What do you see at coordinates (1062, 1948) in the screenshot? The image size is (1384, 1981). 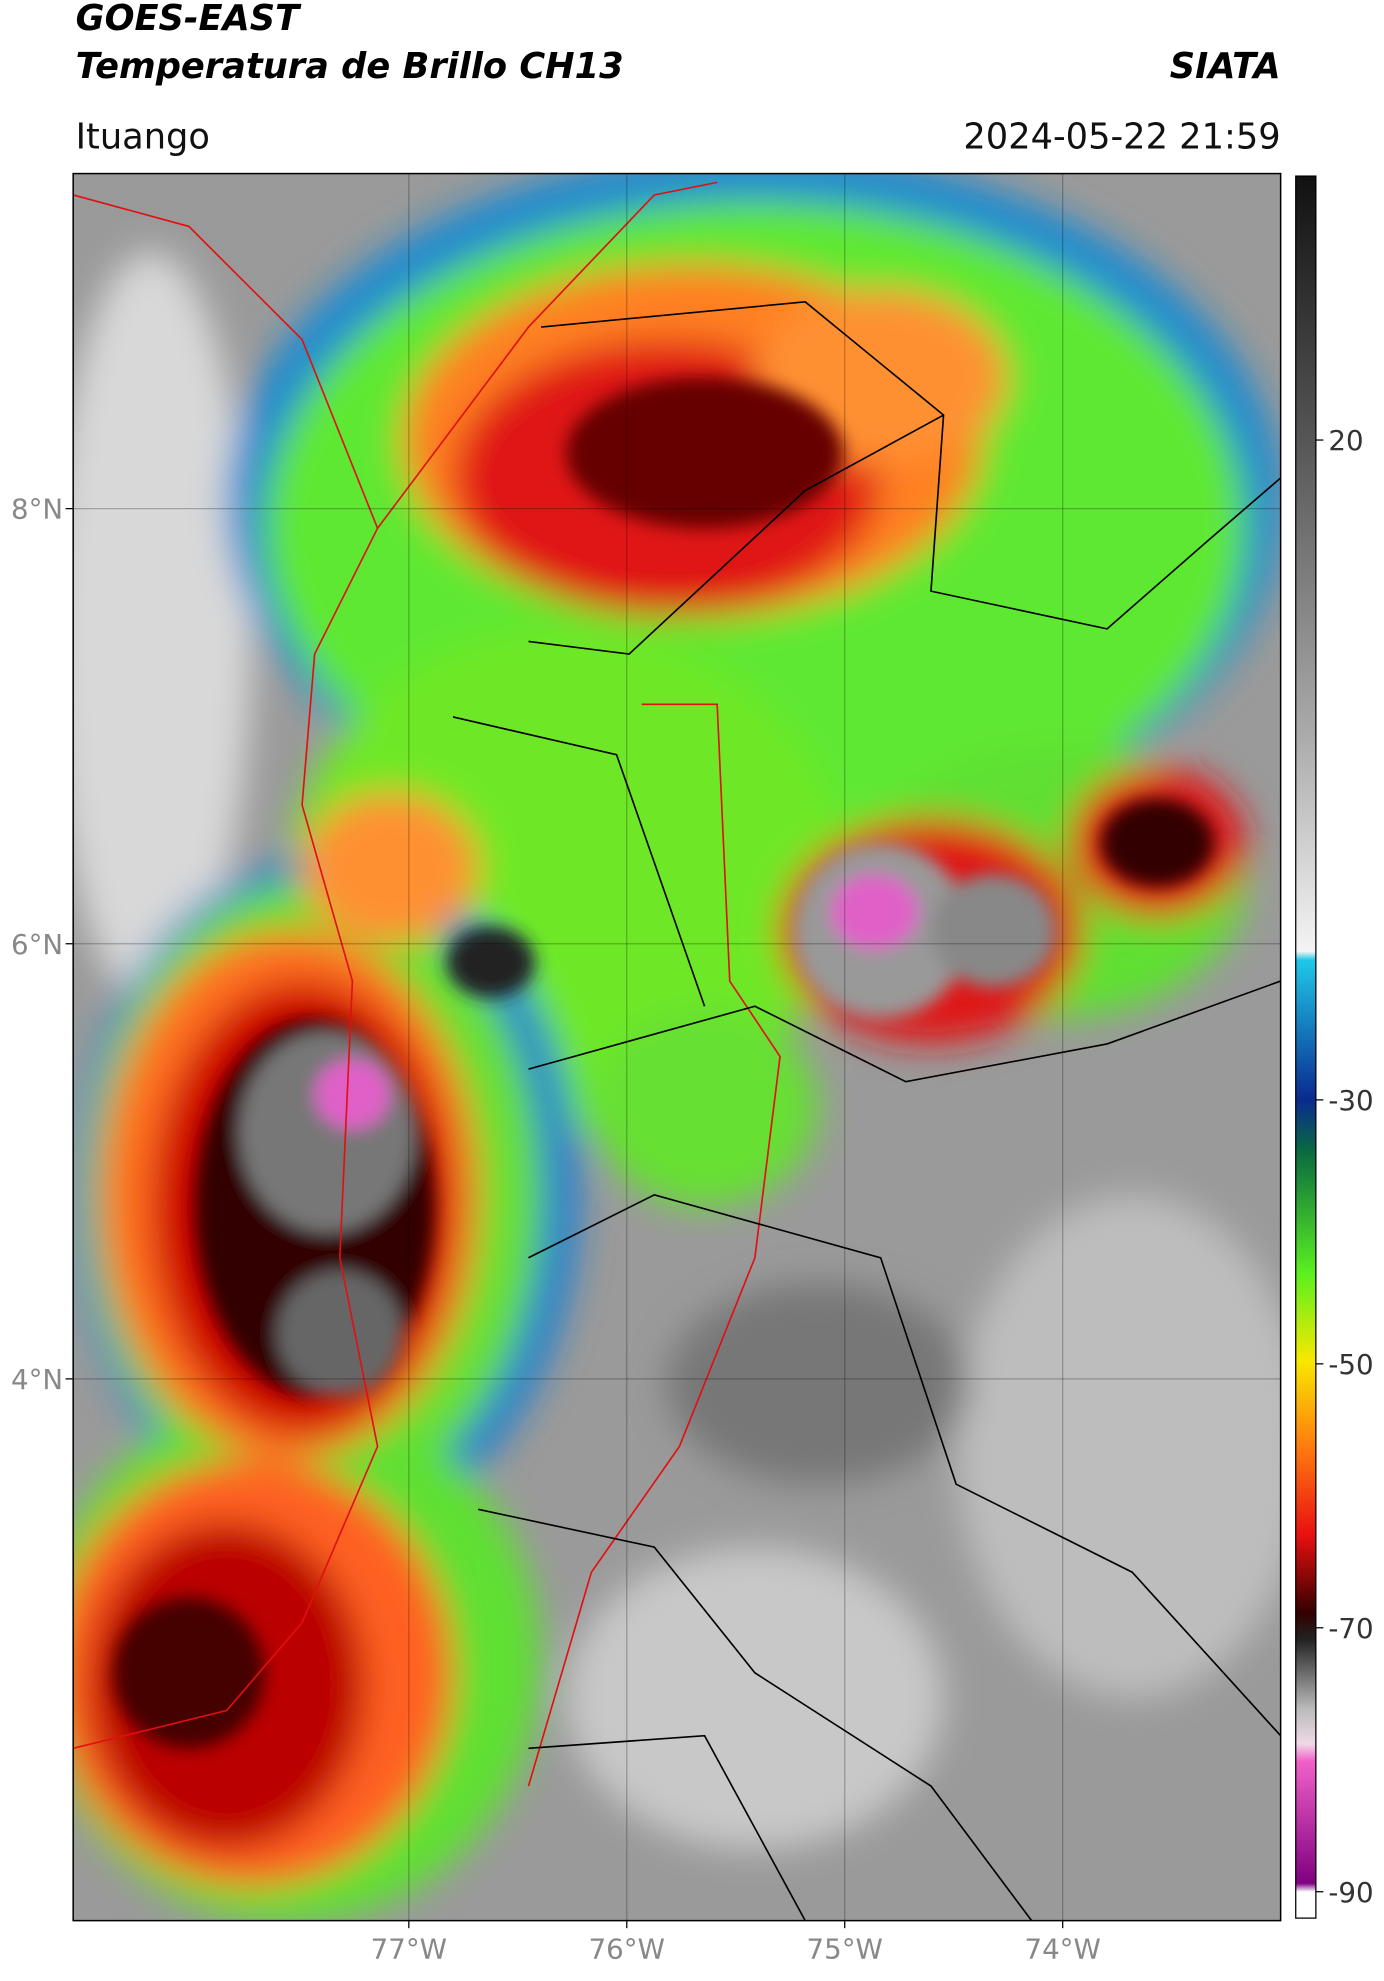 I see `x-tick-label: 74°W` at bounding box center [1062, 1948].